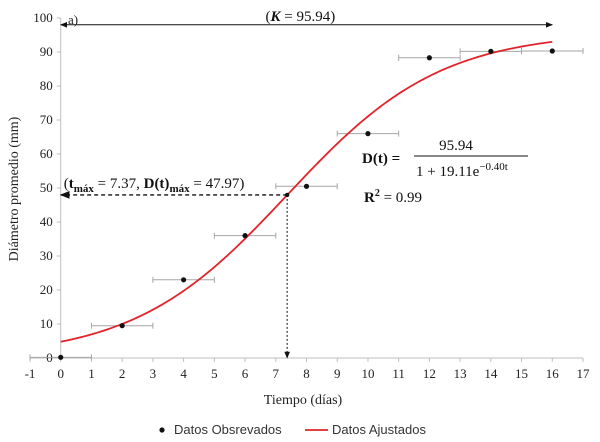  What do you see at coordinates (14, 188) in the screenshot?
I see `y-axis-title: Diámetro promedio (mm)` at bounding box center [14, 188].